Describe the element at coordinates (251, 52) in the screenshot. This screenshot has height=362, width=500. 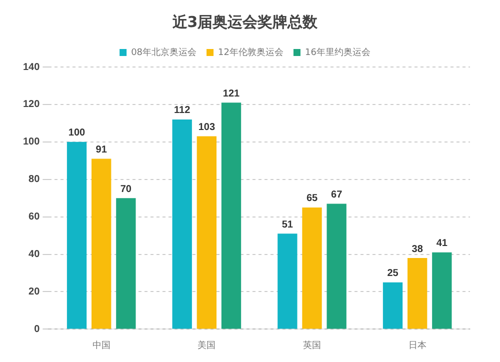
I see `legend-label: 12年伦敦奥运会` at that location.